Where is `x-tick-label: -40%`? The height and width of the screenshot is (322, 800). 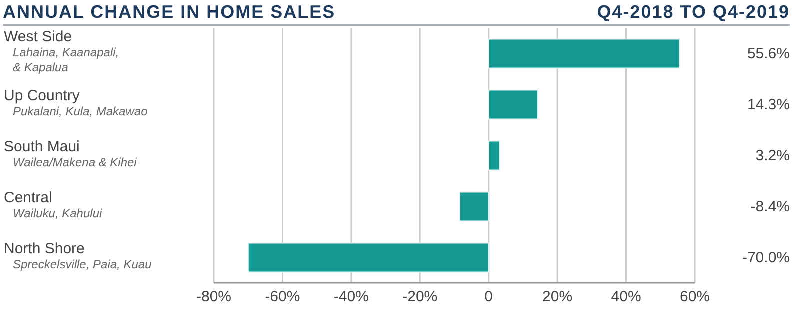 x-tick-label: -40% is located at coordinates (351, 297).